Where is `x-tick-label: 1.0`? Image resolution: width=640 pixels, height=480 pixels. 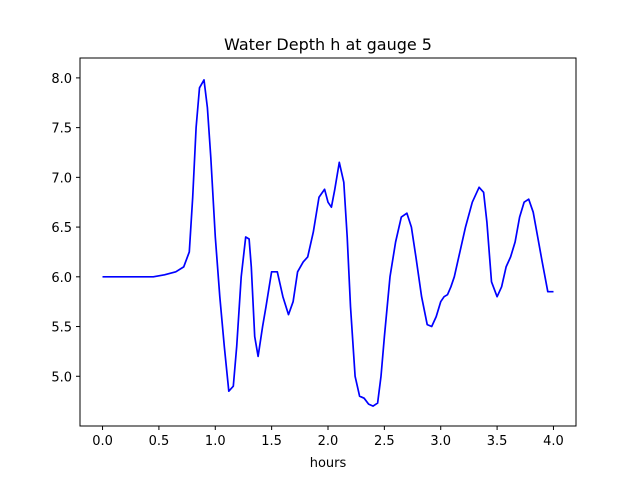 x-tick-label: 1.0 is located at coordinates (215, 441).